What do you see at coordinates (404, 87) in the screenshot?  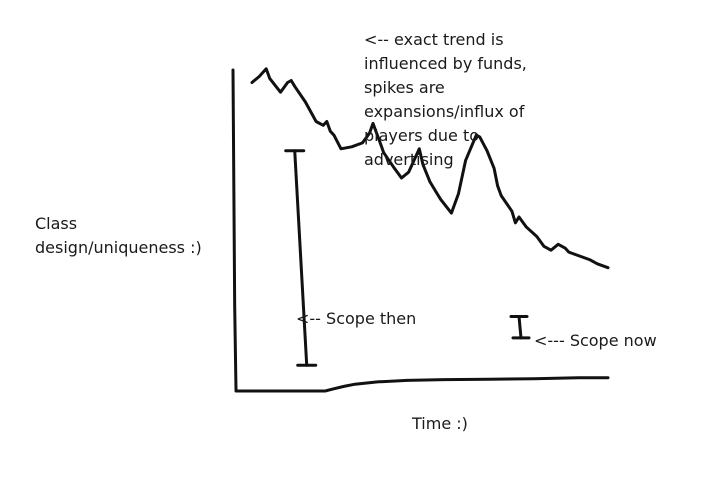 I see `trend-annotation-line: spikes are` at bounding box center [404, 87].